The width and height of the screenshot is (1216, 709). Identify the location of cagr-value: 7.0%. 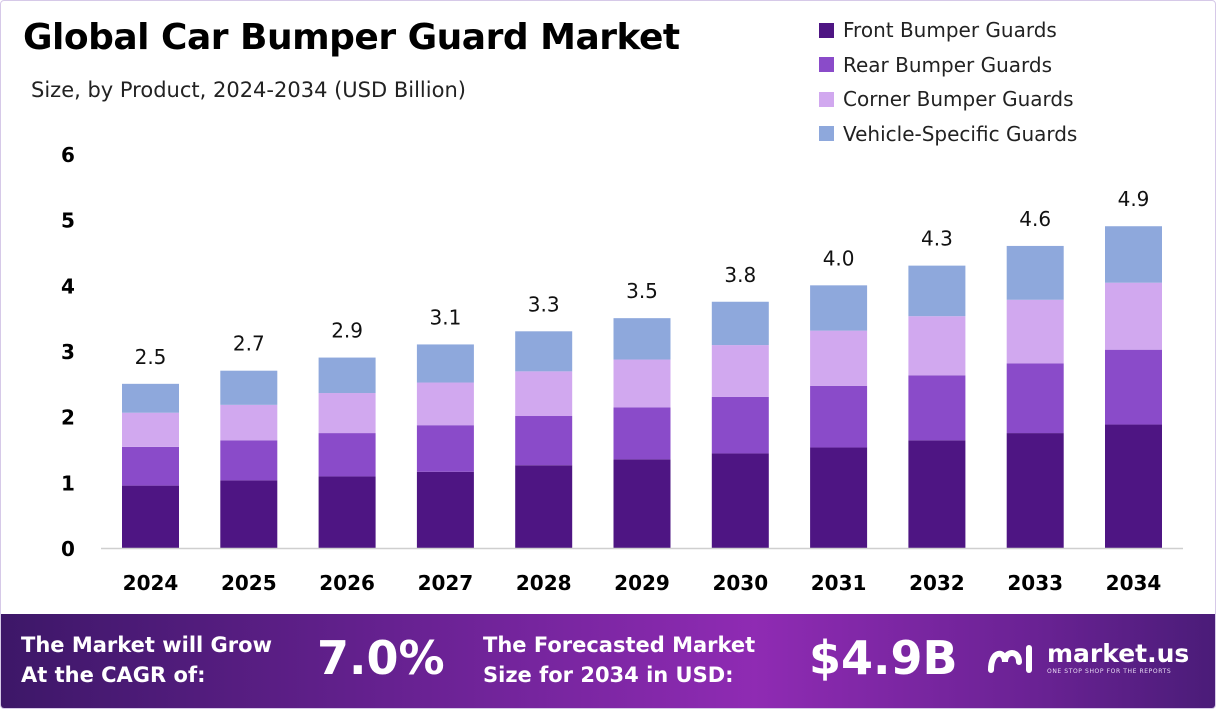
(381, 658).